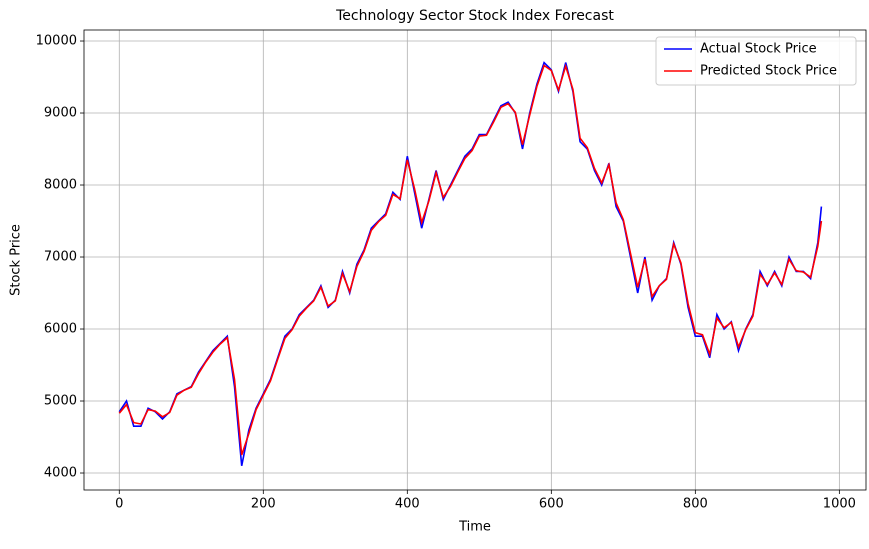 The image size is (869, 549). What do you see at coordinates (839, 504) in the screenshot?
I see `x-tick-label: 1000` at bounding box center [839, 504].